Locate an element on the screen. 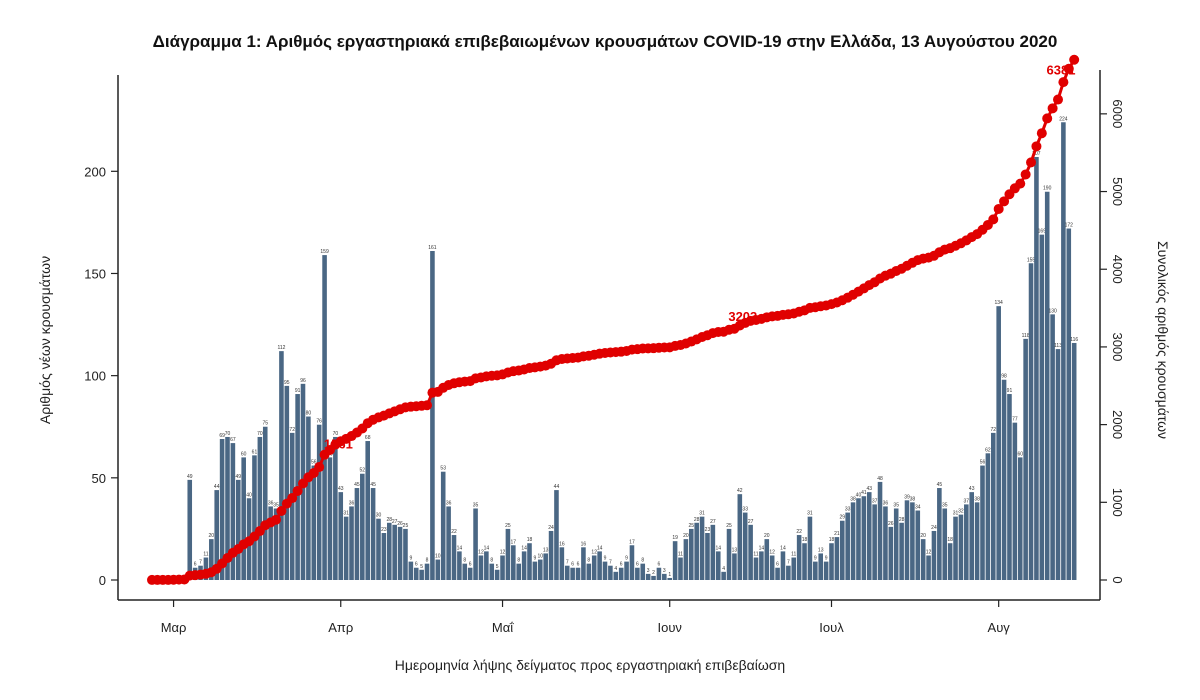 The image size is (1200, 700). bar-value-label: 44 is located at coordinates (217, 487).